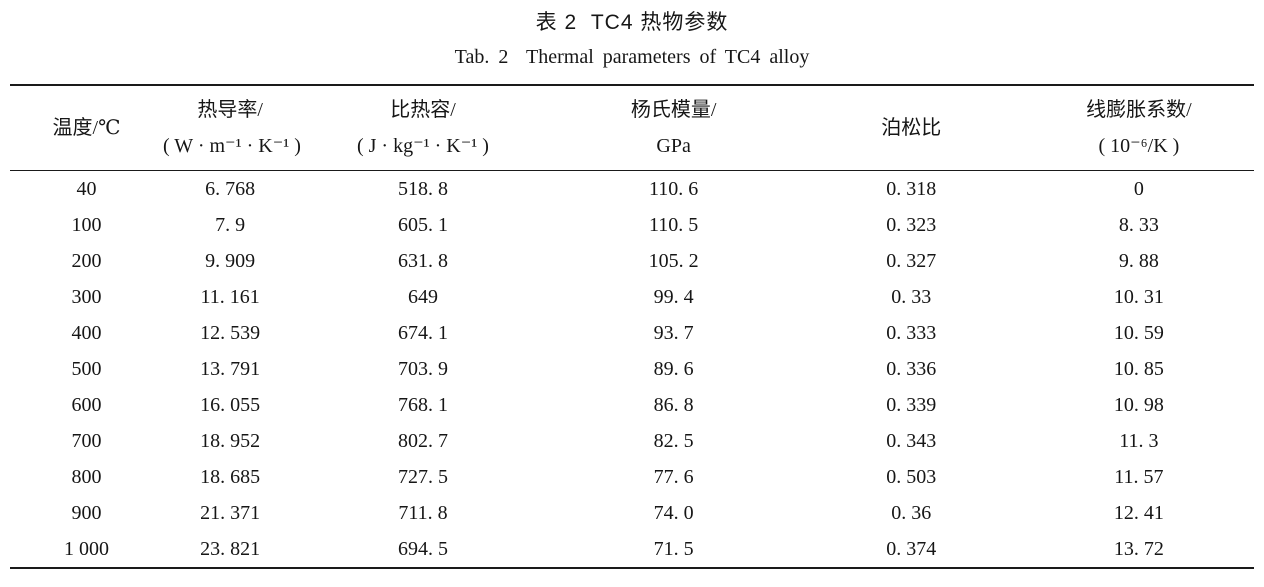  I want to click on cell-thermal-conductivity: 21. 371, so click(230, 512).